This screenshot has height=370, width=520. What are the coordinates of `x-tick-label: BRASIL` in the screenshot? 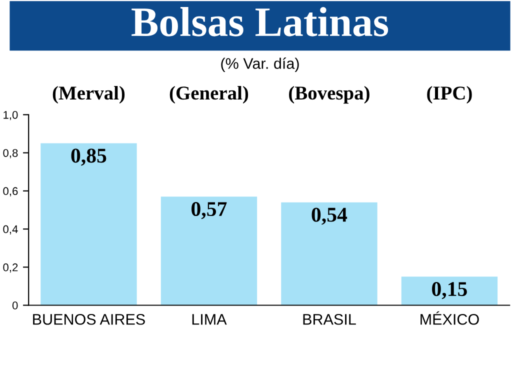 It's located at (329, 319).